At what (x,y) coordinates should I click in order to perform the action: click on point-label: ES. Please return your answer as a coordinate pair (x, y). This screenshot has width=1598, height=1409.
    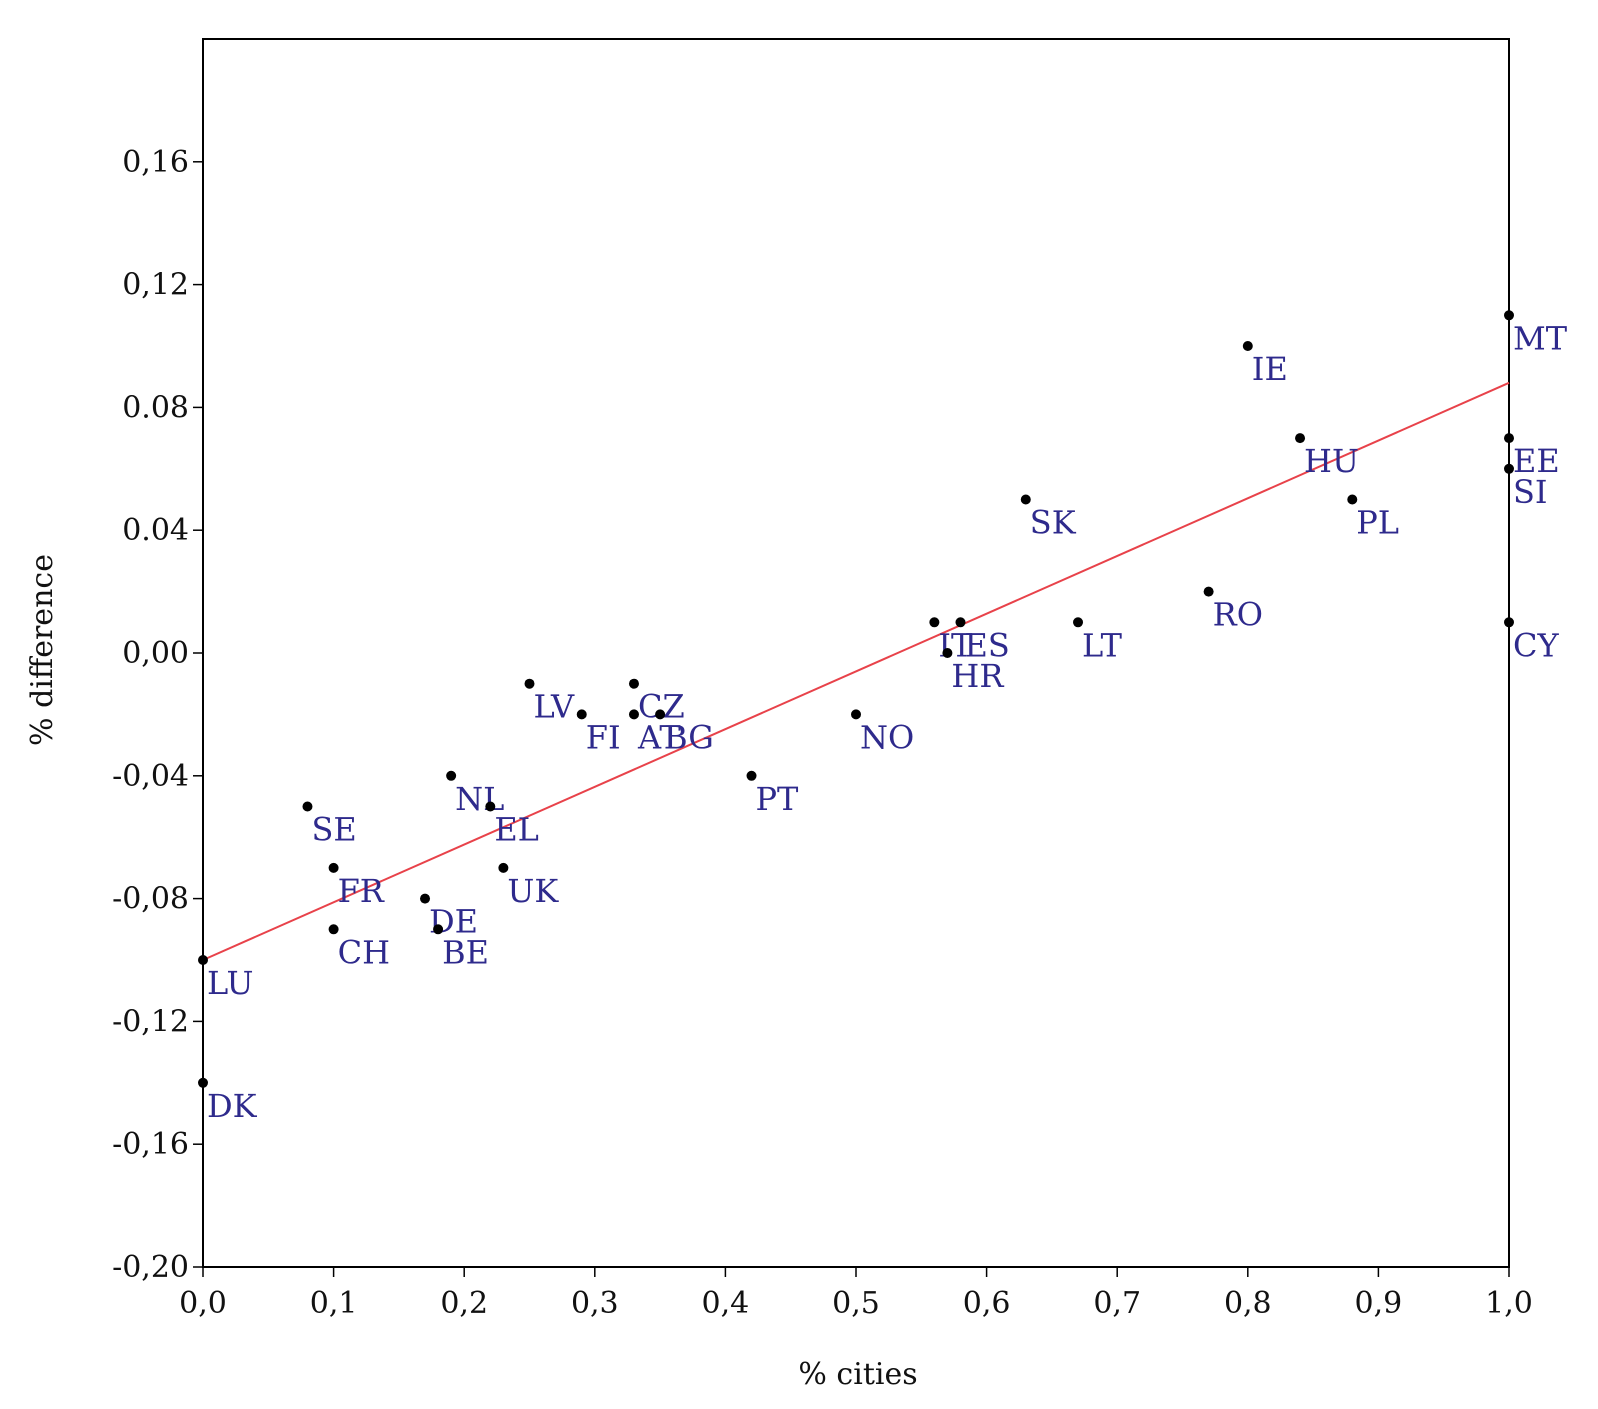
    Looking at the image, I should click on (986, 645).